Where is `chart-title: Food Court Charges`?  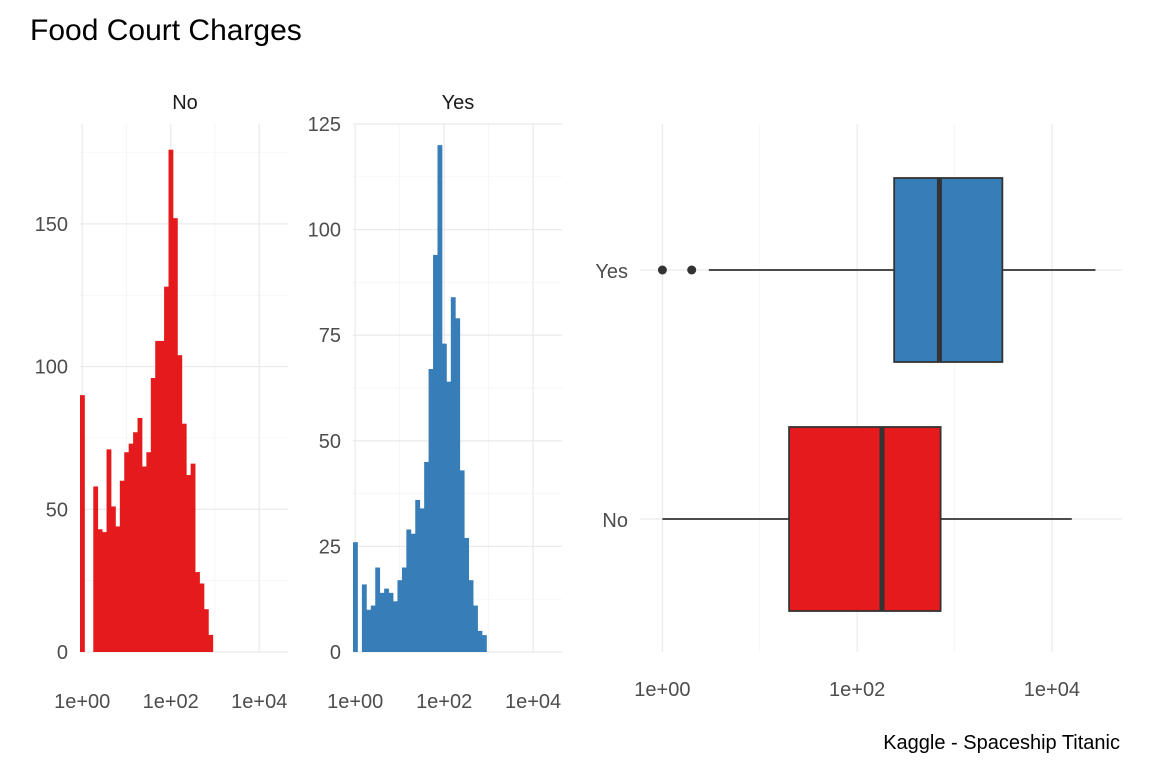
chart-title: Food Court Charges is located at coordinates (166, 30).